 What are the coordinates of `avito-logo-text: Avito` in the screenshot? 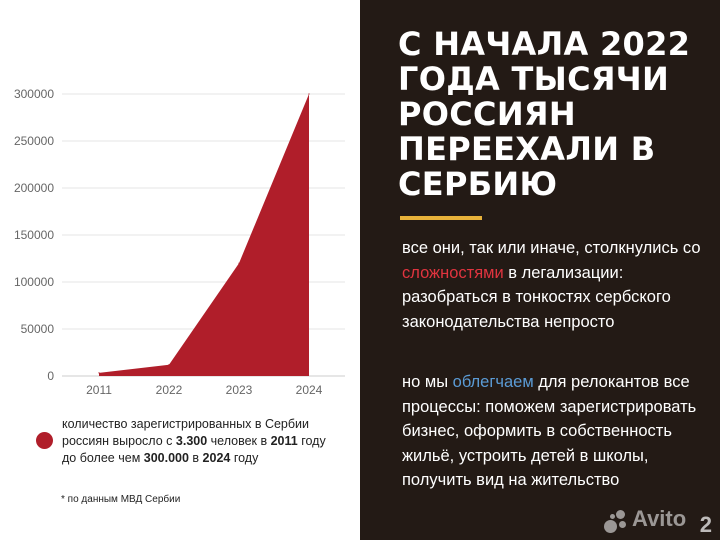 It's located at (659, 518).